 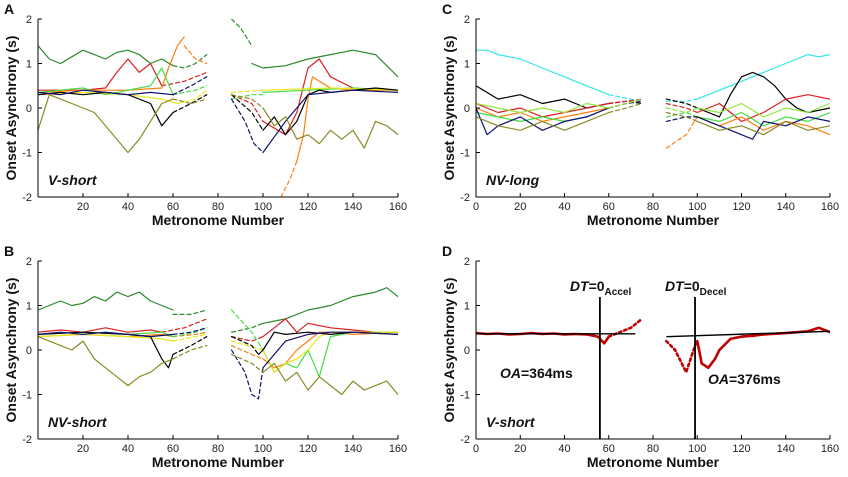 I want to click on dt-label-decel: DT=0Decel, so click(x=696, y=288).